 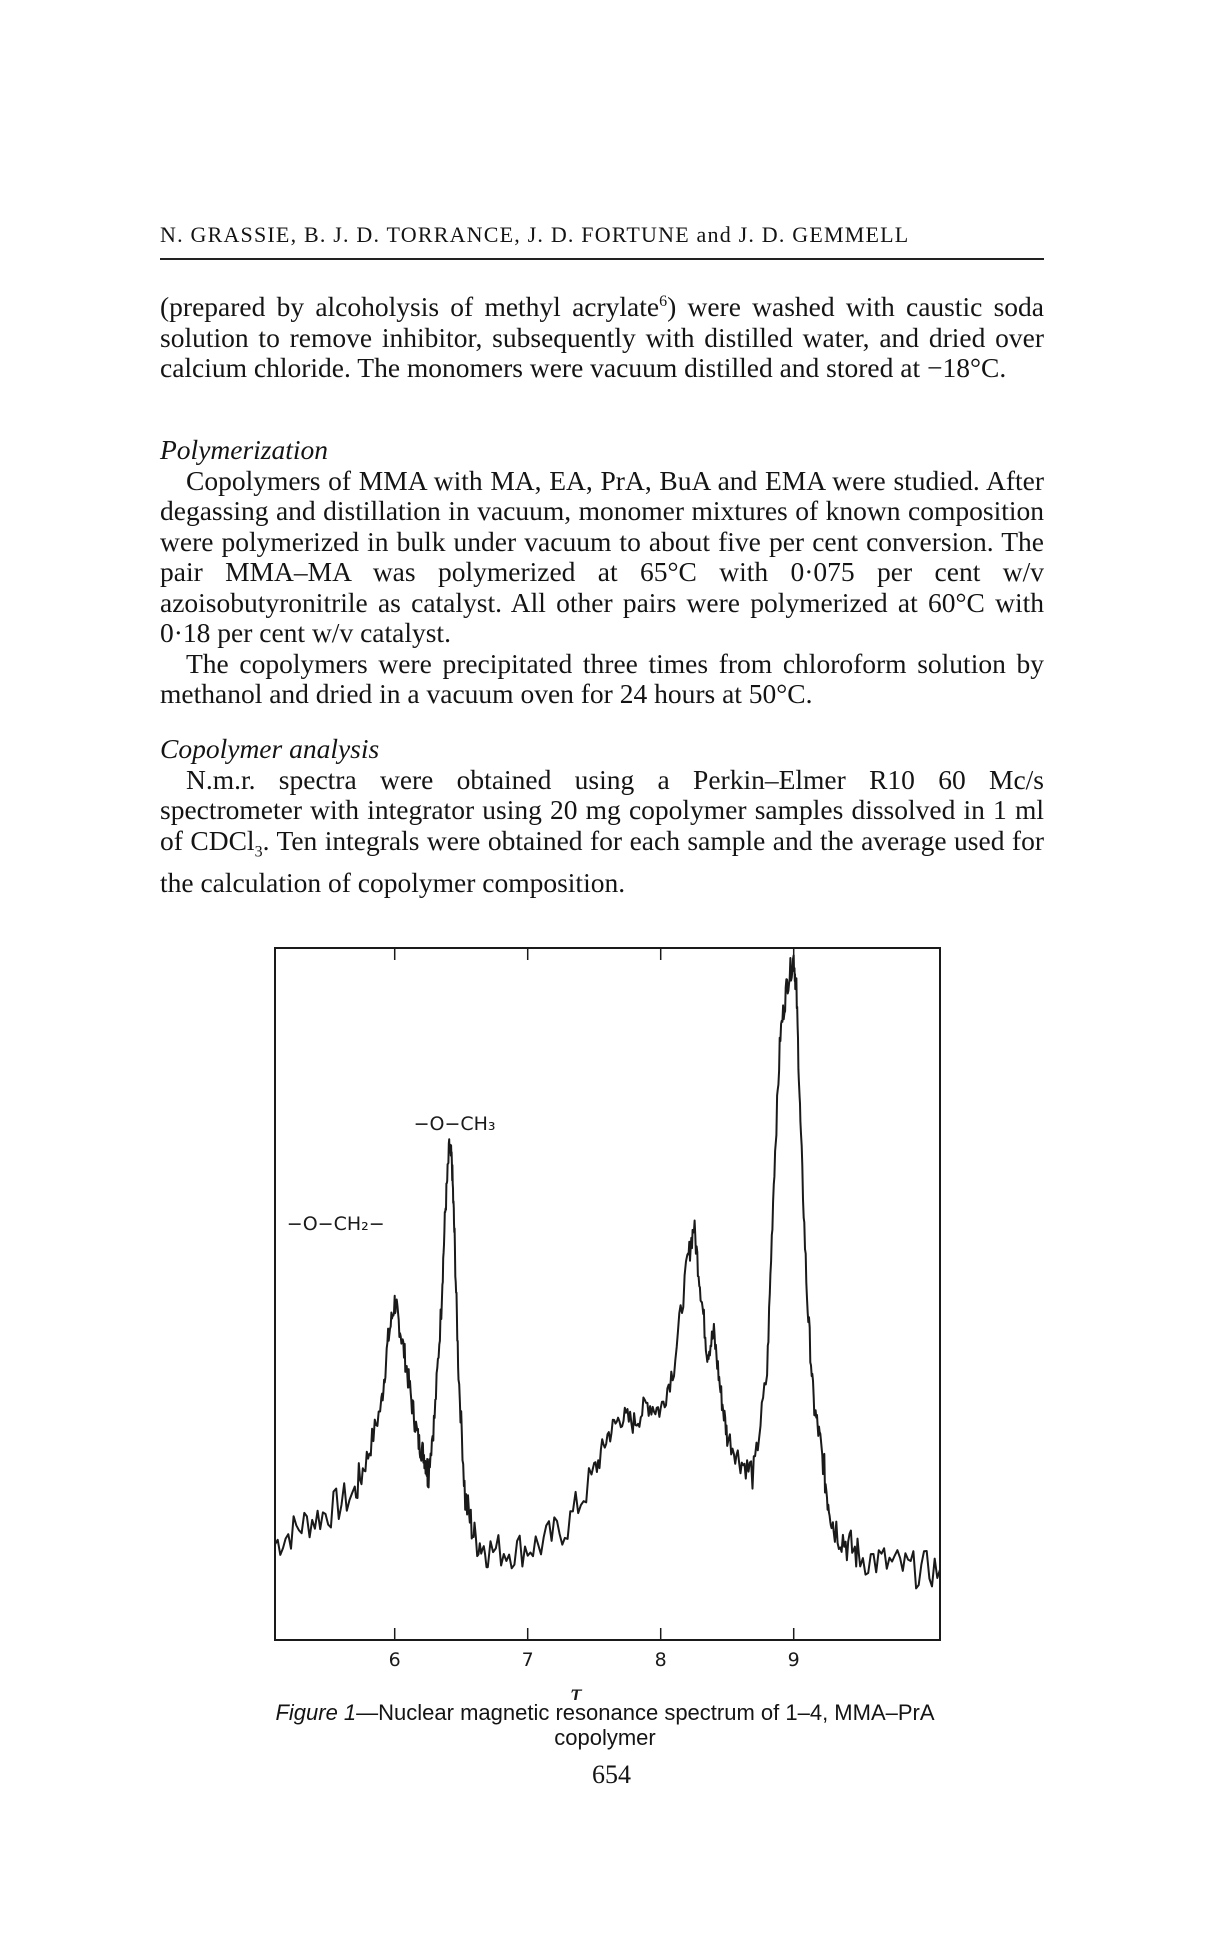 I want to click on peak-label-1: −O−CH₂−, so click(x=336, y=1224).